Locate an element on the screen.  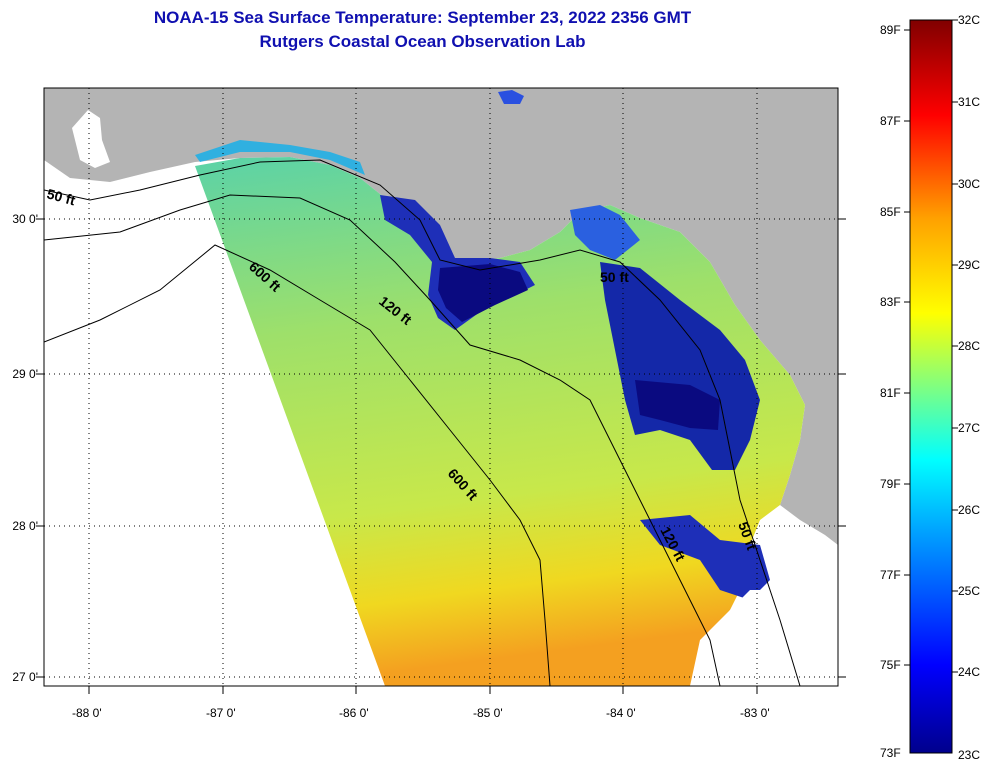
colorbar-ticks is located at coordinates (931, 346).